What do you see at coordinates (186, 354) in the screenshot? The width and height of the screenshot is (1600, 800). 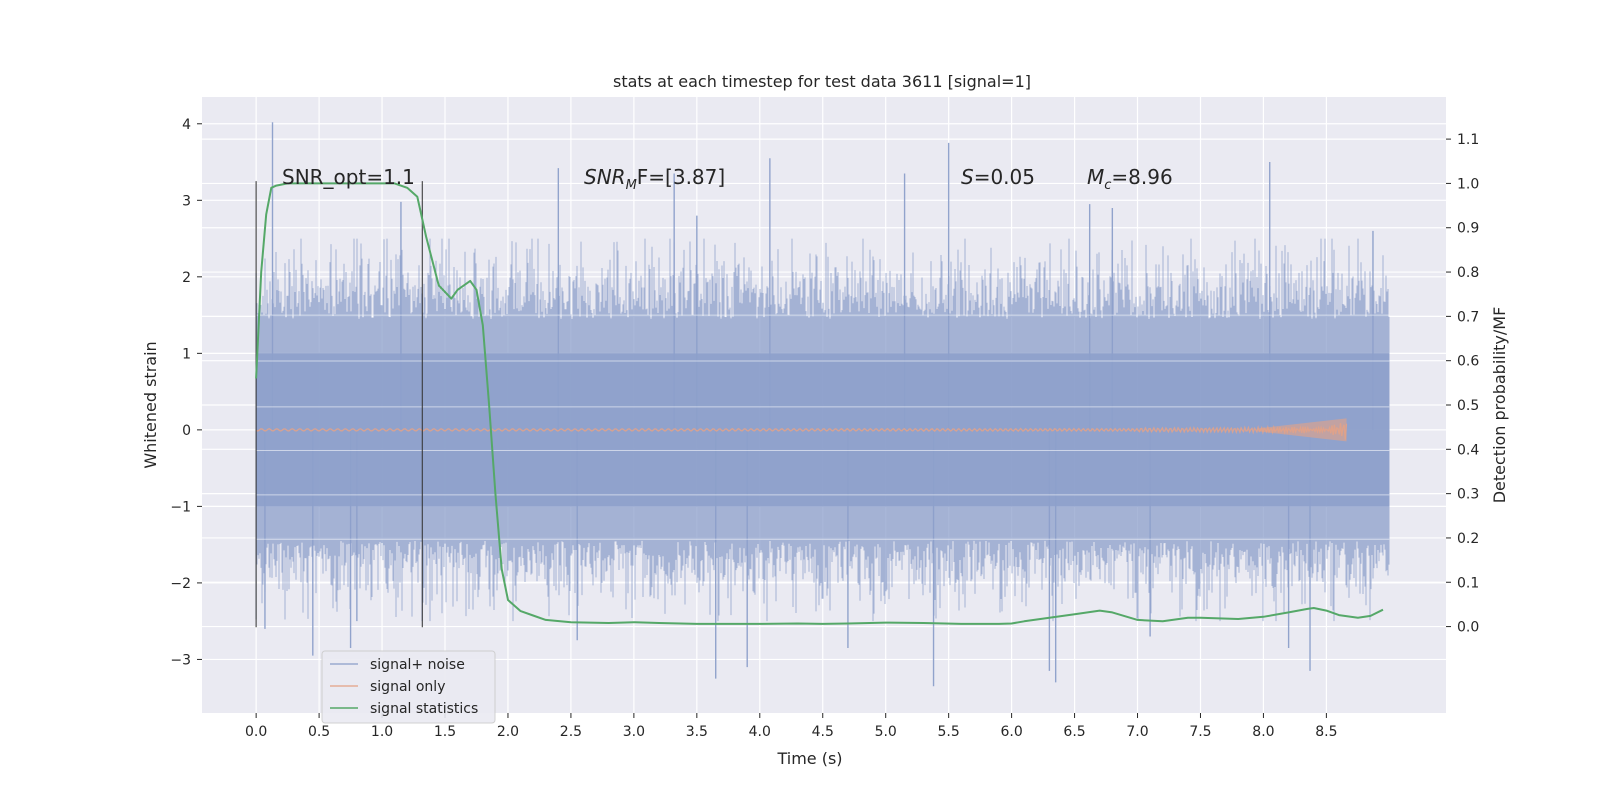 I see `y-tick-label: 1` at bounding box center [186, 354].